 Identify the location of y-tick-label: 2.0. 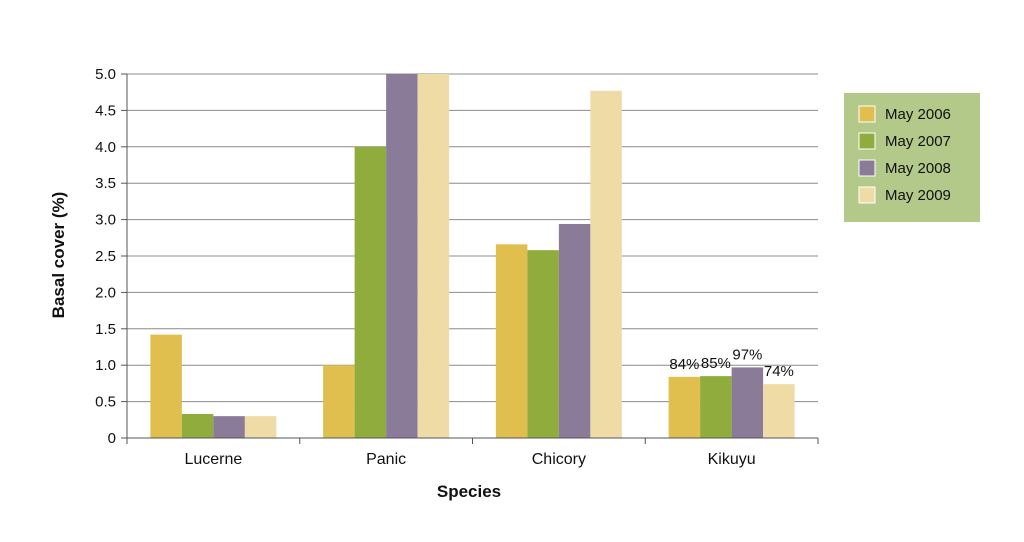
(105, 292).